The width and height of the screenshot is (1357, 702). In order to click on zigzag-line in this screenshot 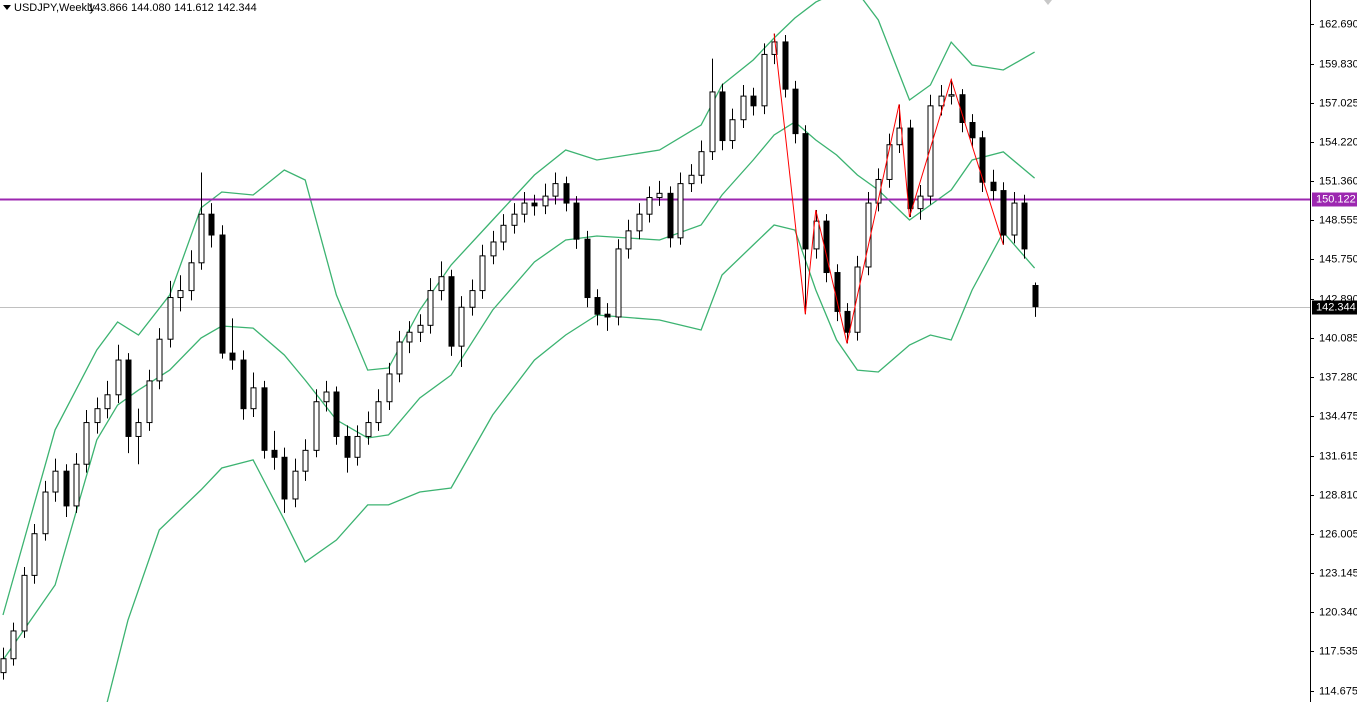, I will do `click(888, 188)`.